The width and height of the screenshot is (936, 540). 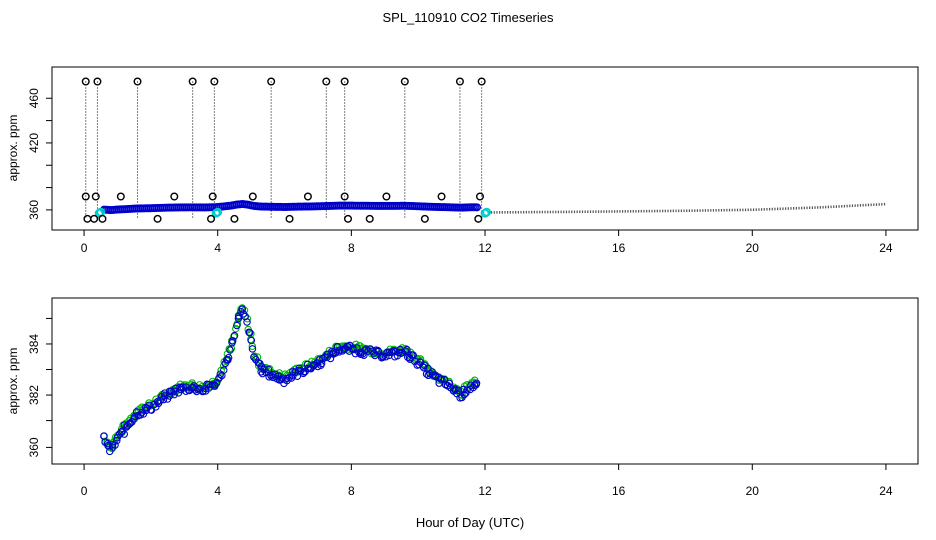 What do you see at coordinates (34, 98) in the screenshot?
I see `y-tick-label: 460` at bounding box center [34, 98].